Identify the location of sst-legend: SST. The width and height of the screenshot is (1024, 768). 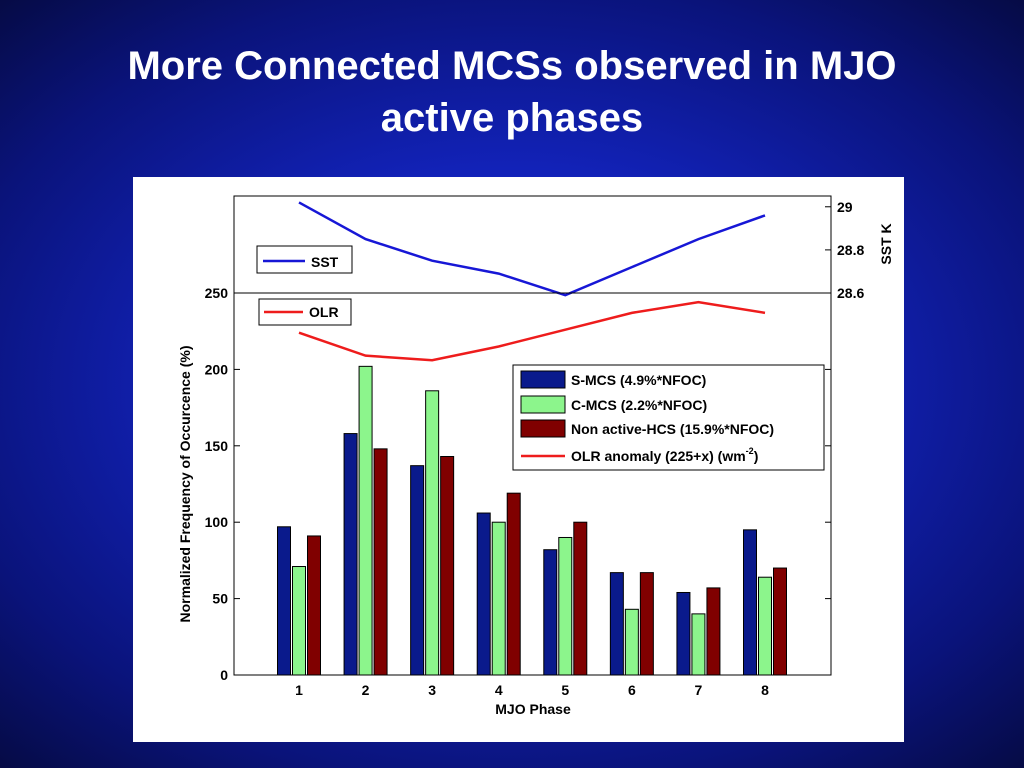
(304, 259).